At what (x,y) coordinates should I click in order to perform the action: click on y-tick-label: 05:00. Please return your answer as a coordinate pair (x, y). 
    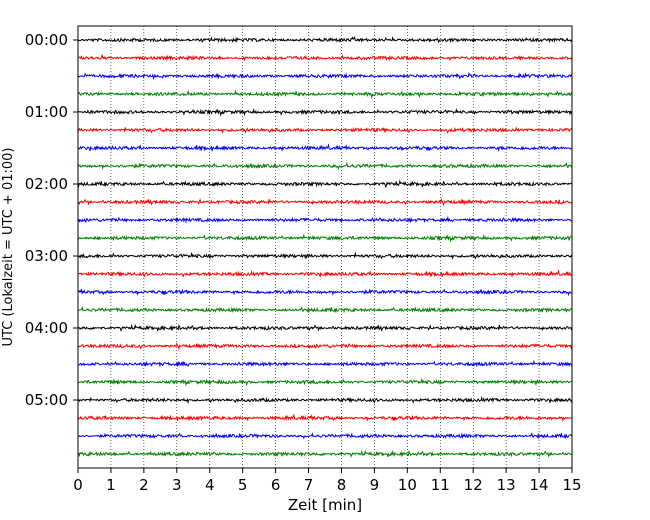
    Looking at the image, I should click on (46, 400).